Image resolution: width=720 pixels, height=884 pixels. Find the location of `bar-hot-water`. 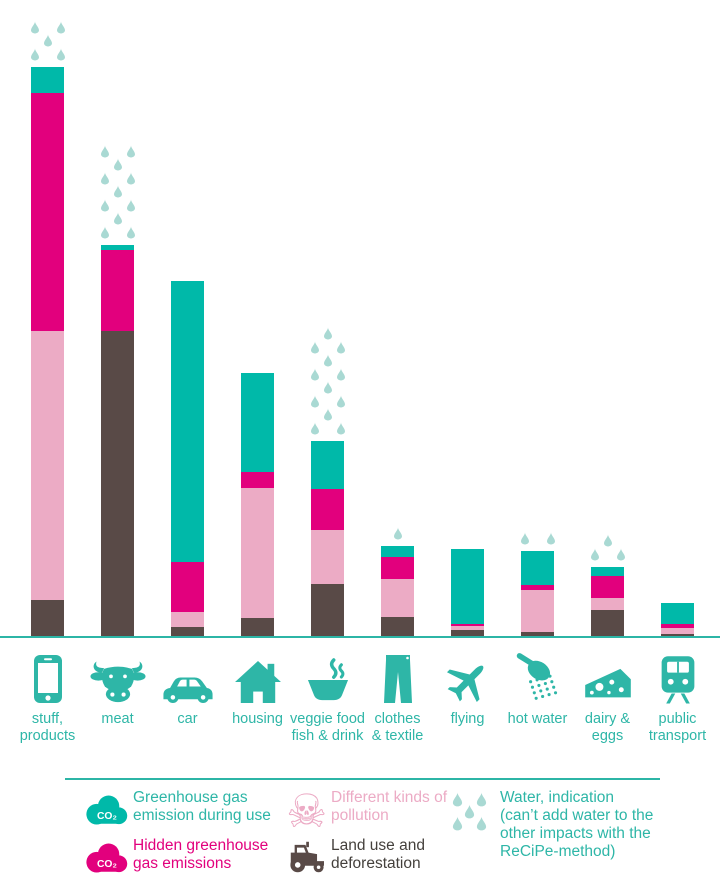

bar-hot-water is located at coordinates (537, 593).